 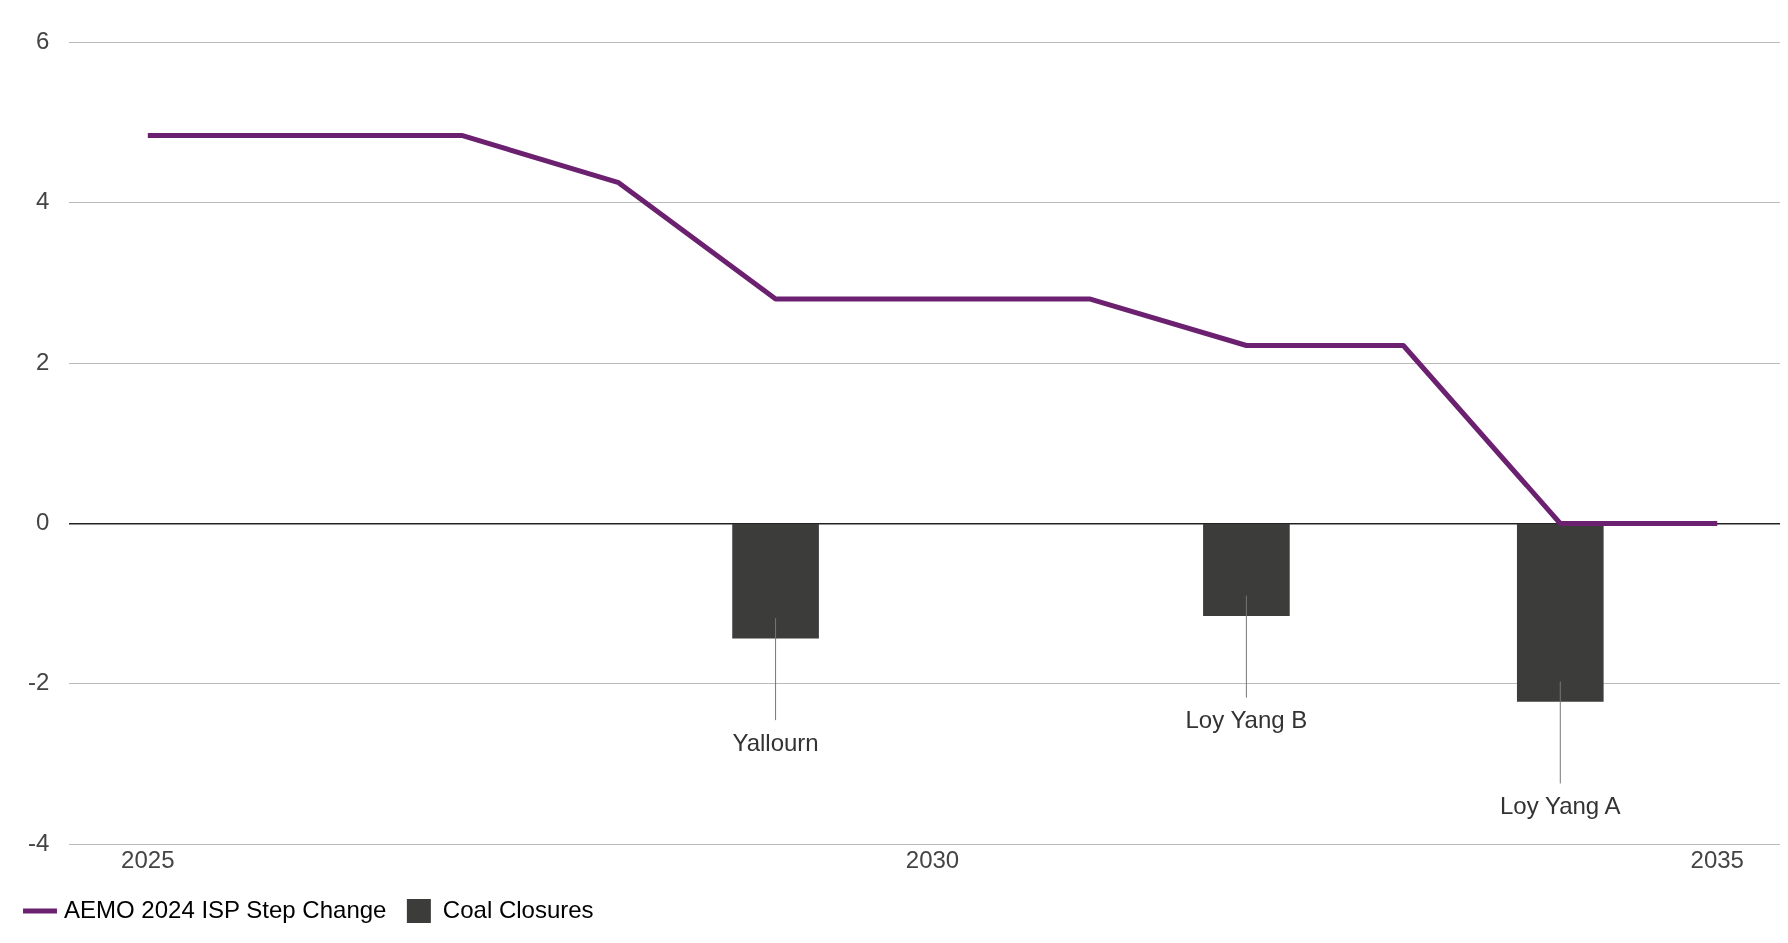 What do you see at coordinates (148, 860) in the screenshot?
I see `x-tick-label: 2025` at bounding box center [148, 860].